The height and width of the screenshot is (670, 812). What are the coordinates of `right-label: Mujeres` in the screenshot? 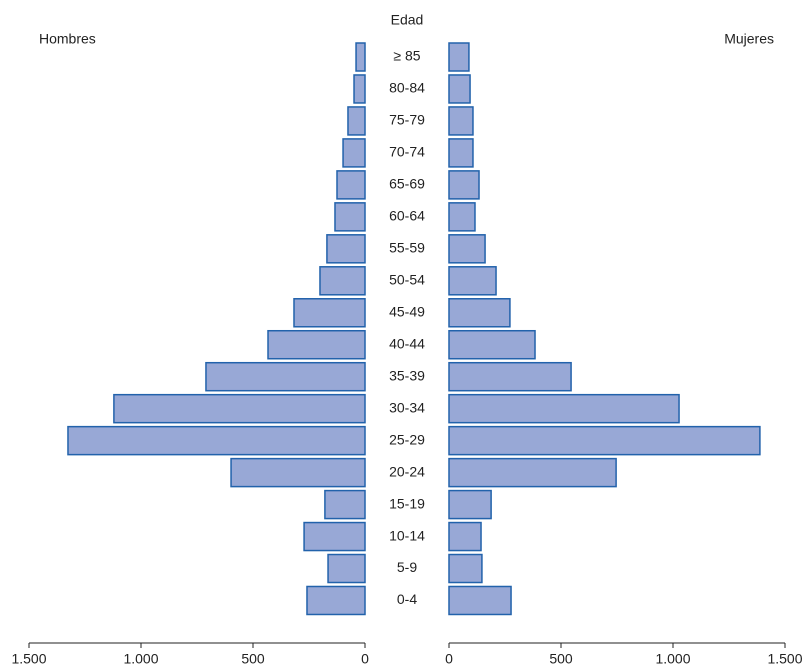 It's located at (749, 39).